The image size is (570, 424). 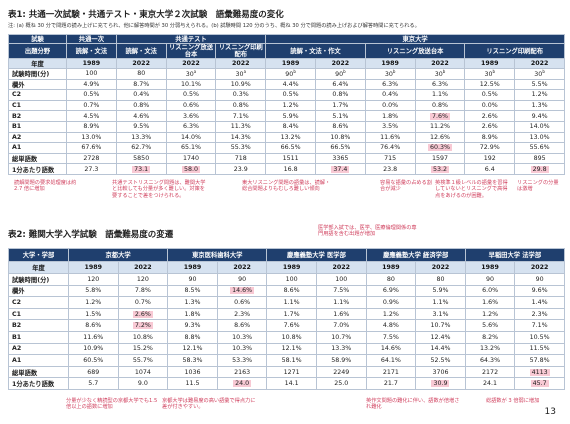 What do you see at coordinates (513, 401) in the screenshot?
I see `annotation: 総語数が 3 倍弱に増加` at bounding box center [513, 401].